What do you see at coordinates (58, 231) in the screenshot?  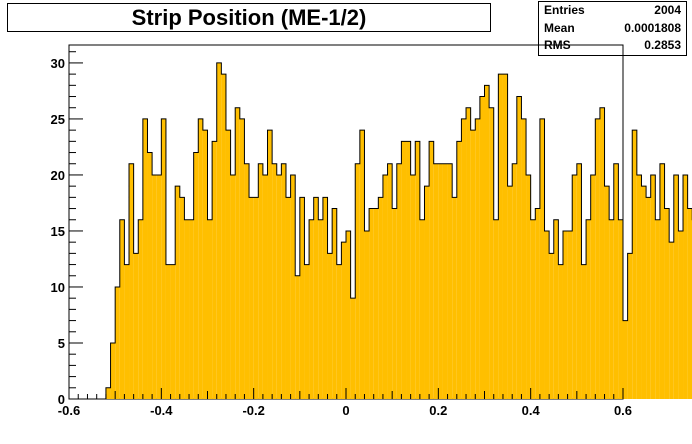 I see `y-tick-label: 15` at bounding box center [58, 231].